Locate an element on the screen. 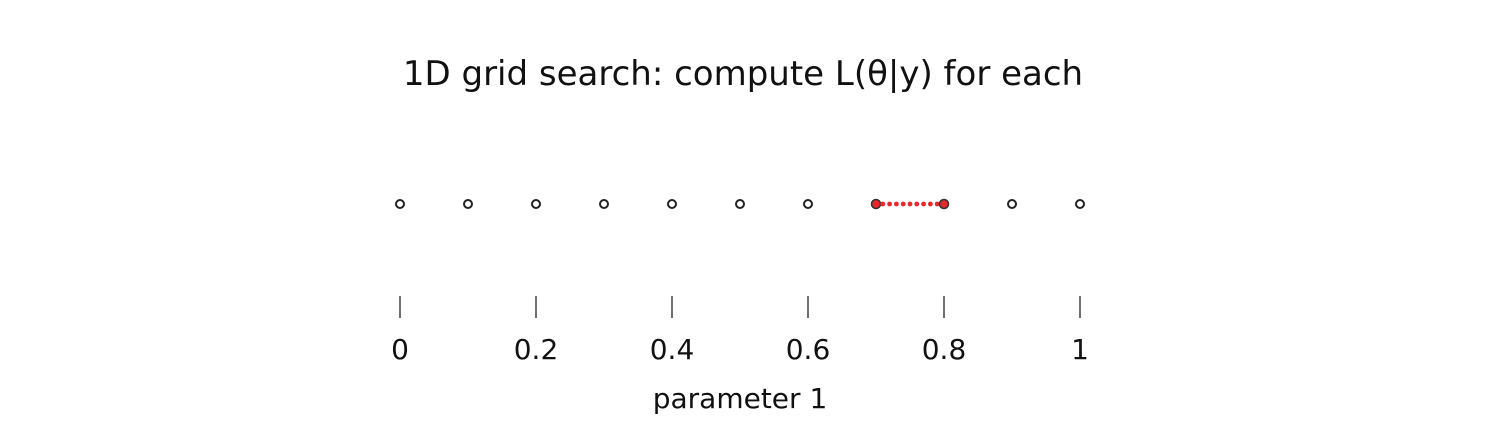  x-tick-label-4: 0.8 is located at coordinates (944, 349).